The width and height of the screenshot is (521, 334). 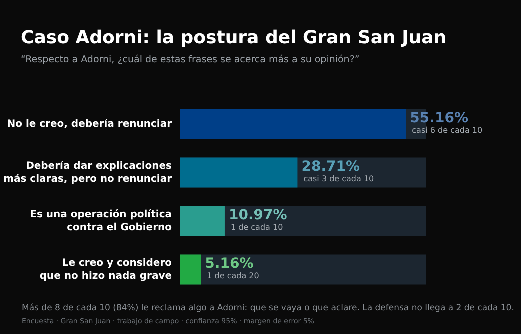 I want to click on data-label: 5.16%, so click(x=229, y=264).